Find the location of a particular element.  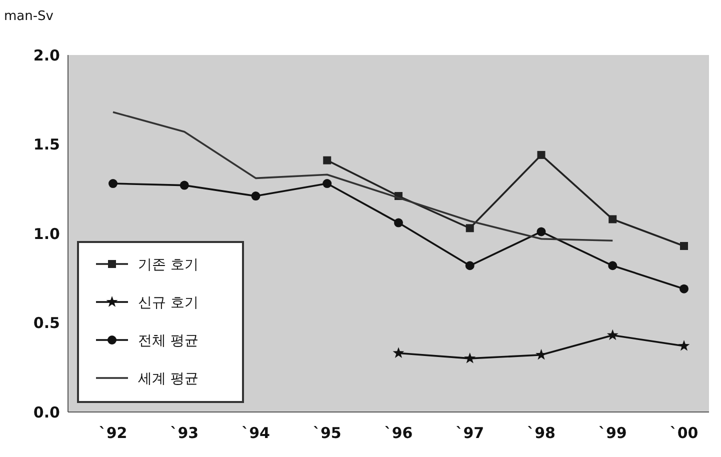

y-tick-label: 2.0 is located at coordinates (46, 55).